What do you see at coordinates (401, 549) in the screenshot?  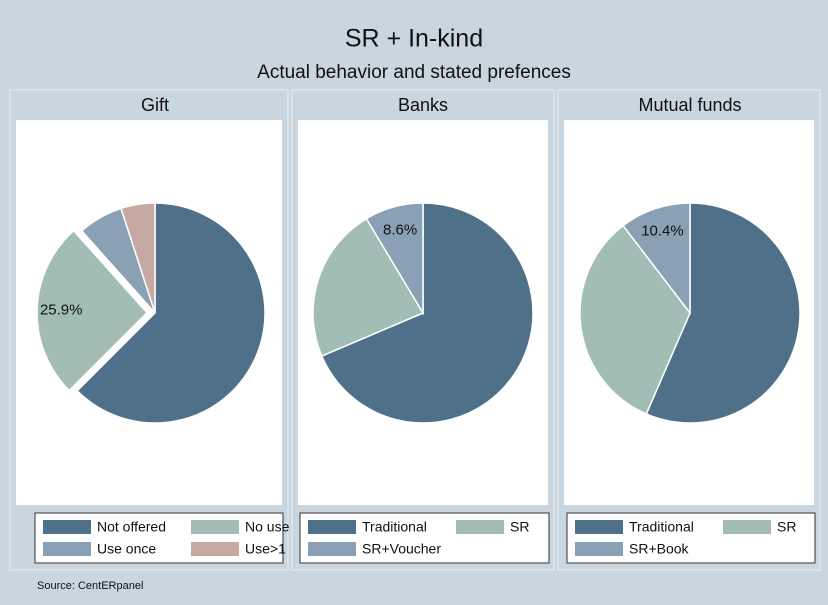 I see `legend-label: SR+Voucher` at bounding box center [401, 549].